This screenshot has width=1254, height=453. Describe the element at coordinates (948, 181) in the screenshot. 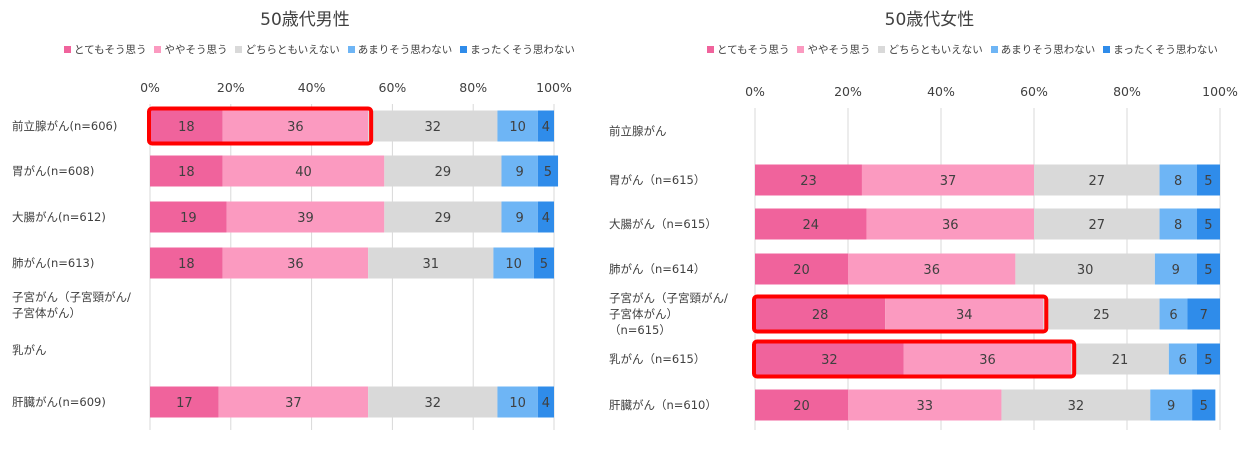

I see `data-label: 37` at that location.